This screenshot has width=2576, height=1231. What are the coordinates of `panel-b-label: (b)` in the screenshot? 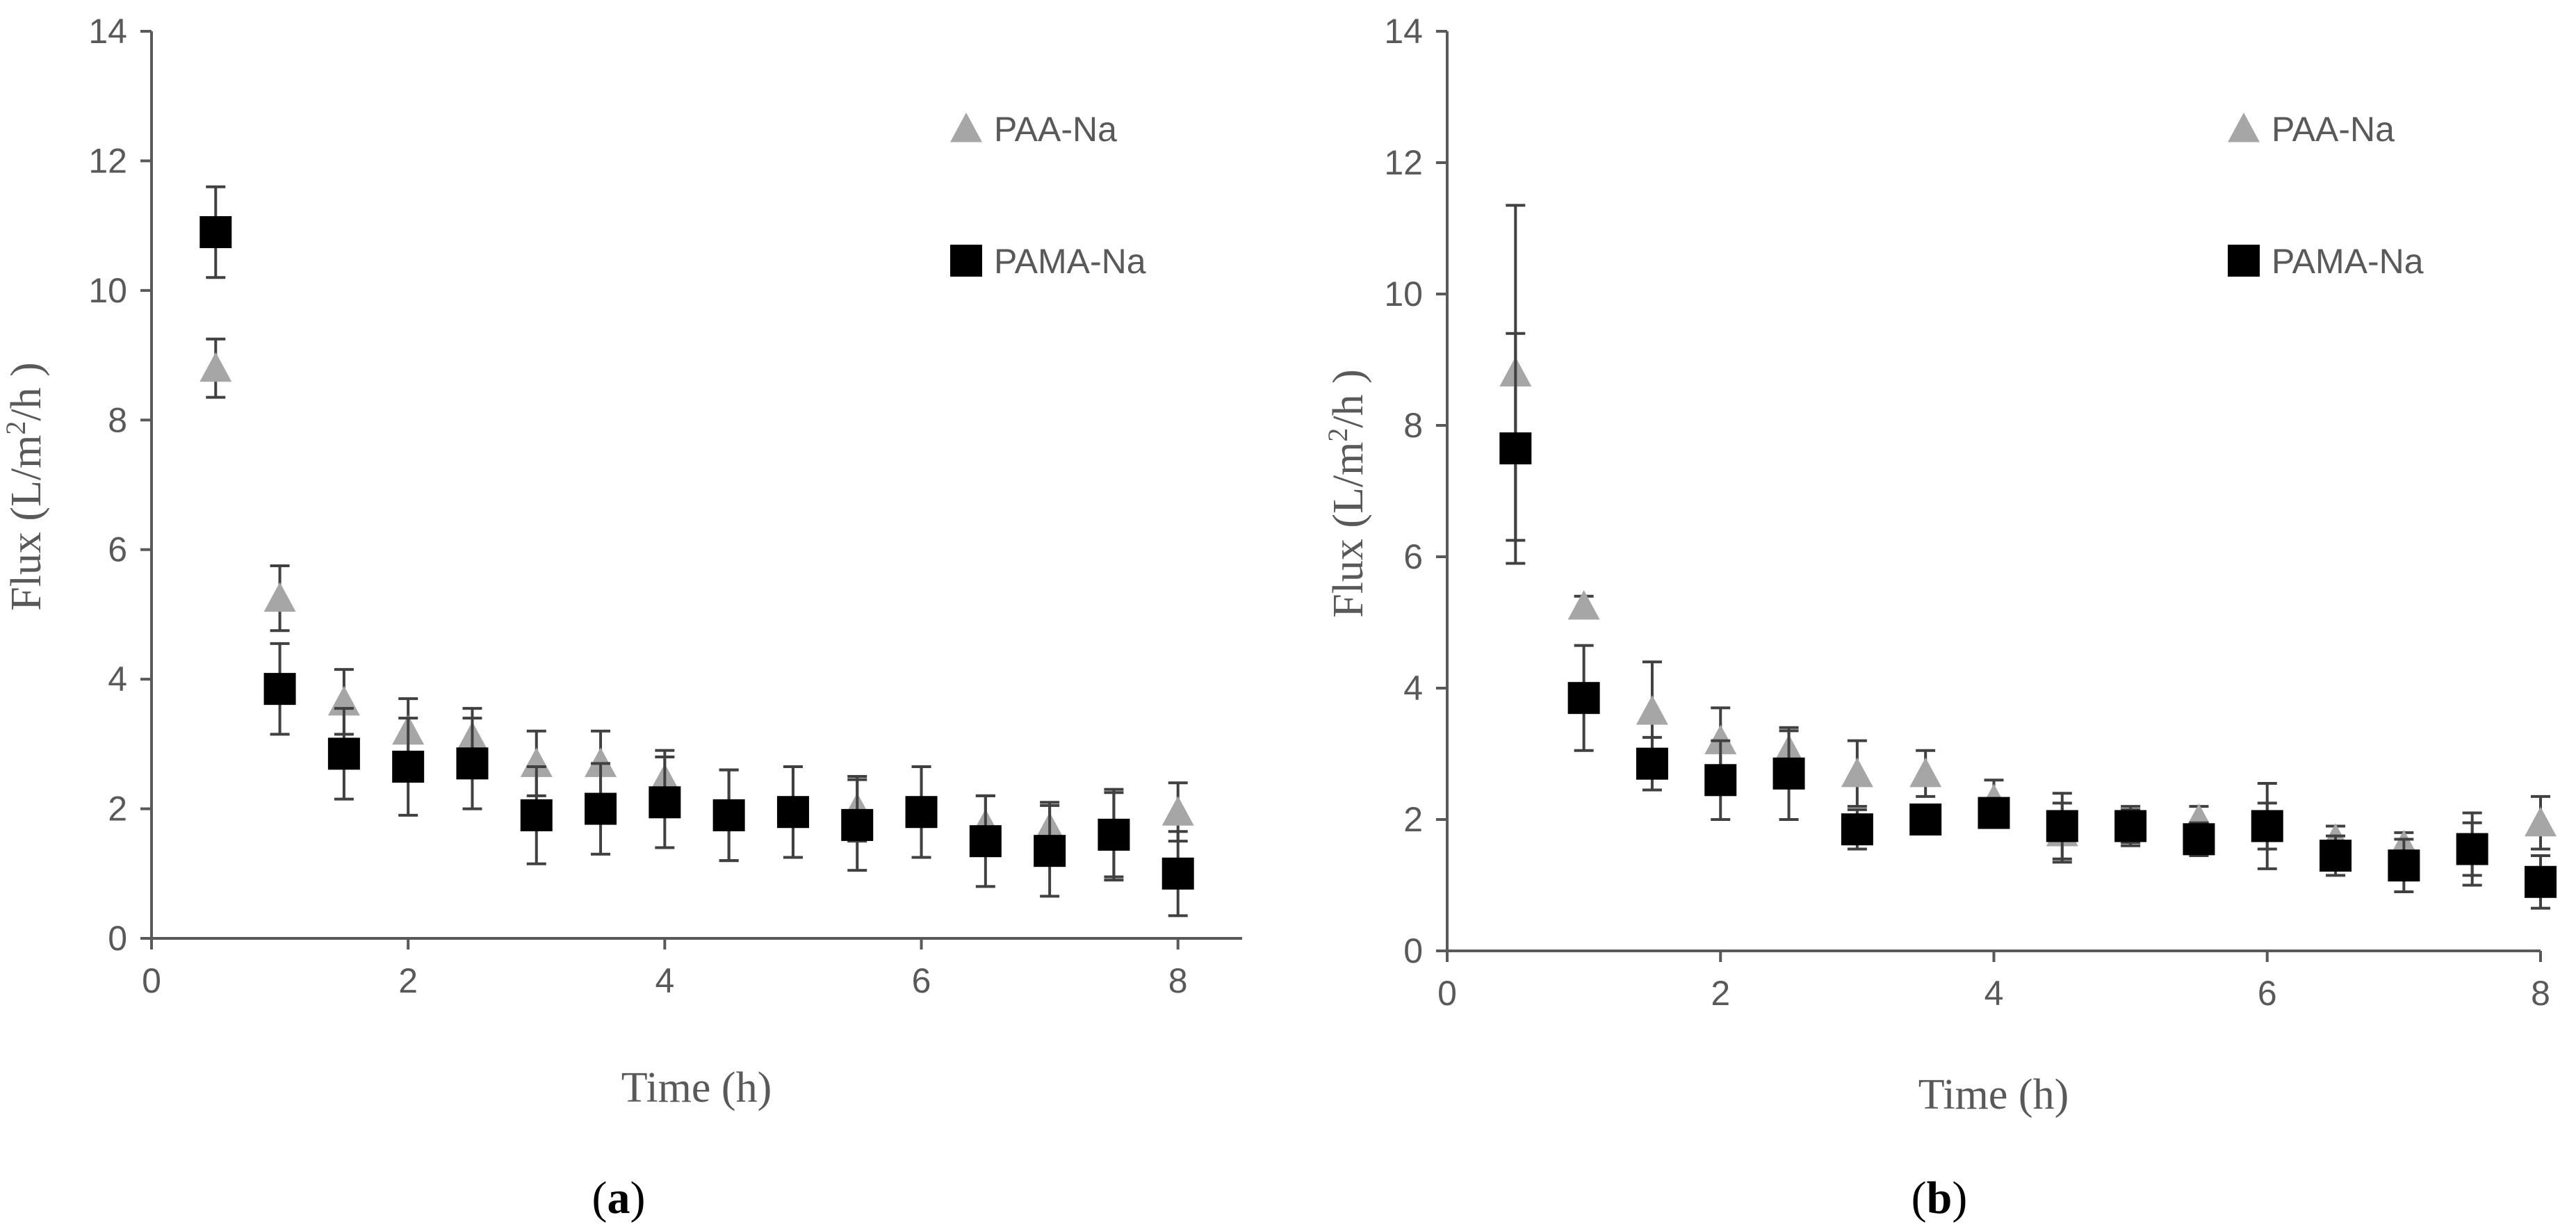 It's located at (1939, 1198).